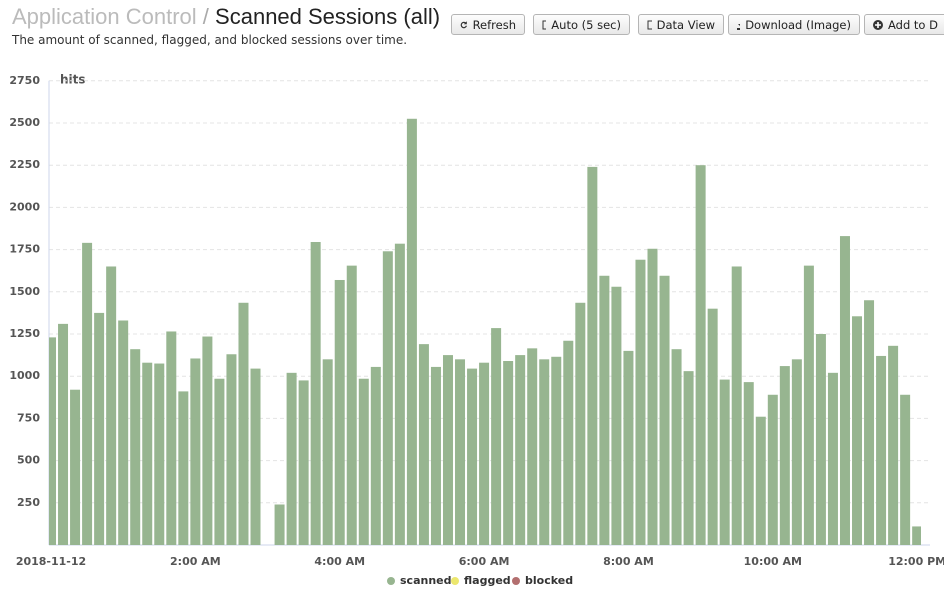 The width and height of the screenshot is (944, 598). What do you see at coordinates (773, 561) in the screenshot?
I see `x-tick-label: 10:00 AM` at bounding box center [773, 561].